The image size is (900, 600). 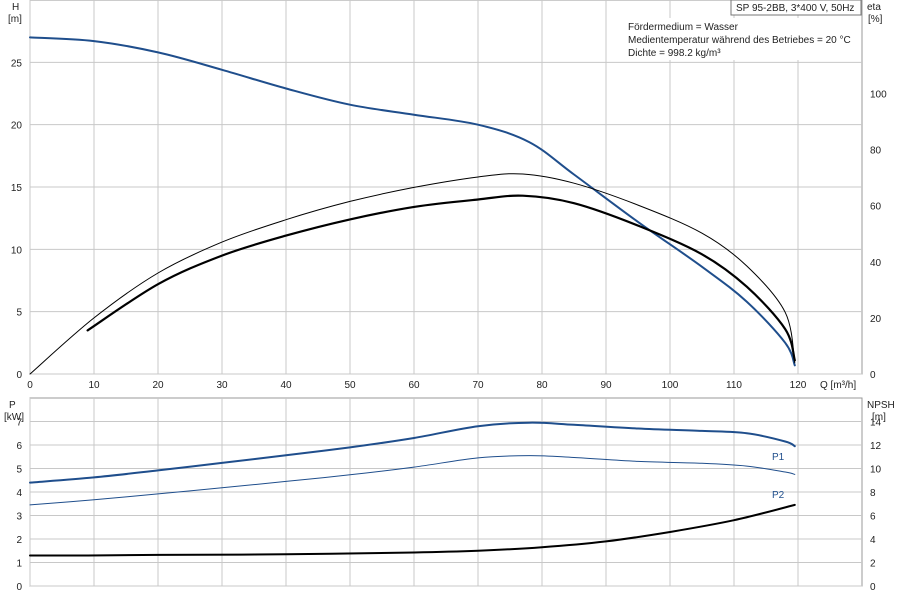 I want to click on x-tick-label: 90, so click(x=606, y=385).